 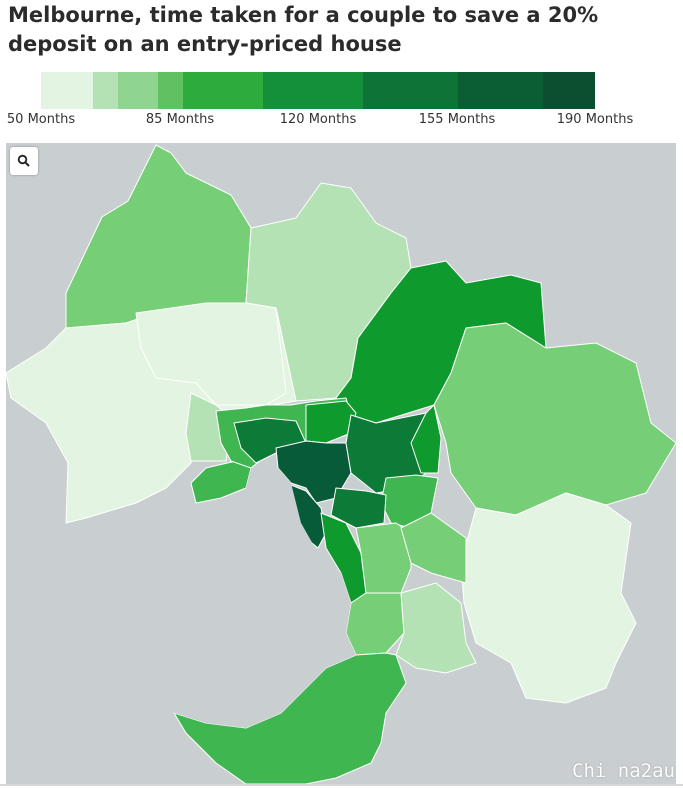 What do you see at coordinates (358, 508) in the screenshot?
I see `region-south-east-inner` at bounding box center [358, 508].